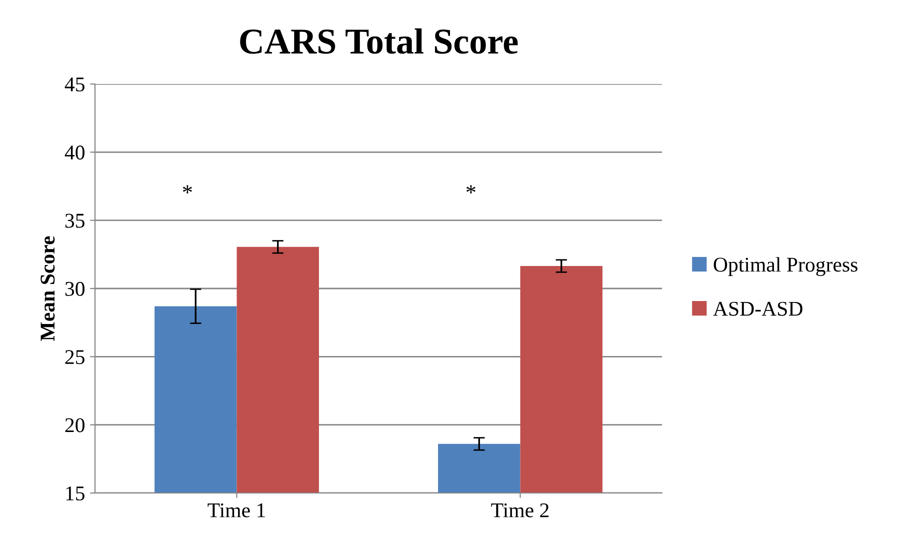 The height and width of the screenshot is (543, 911). What do you see at coordinates (74, 85) in the screenshot?
I see `y-tick-label: 45` at bounding box center [74, 85].